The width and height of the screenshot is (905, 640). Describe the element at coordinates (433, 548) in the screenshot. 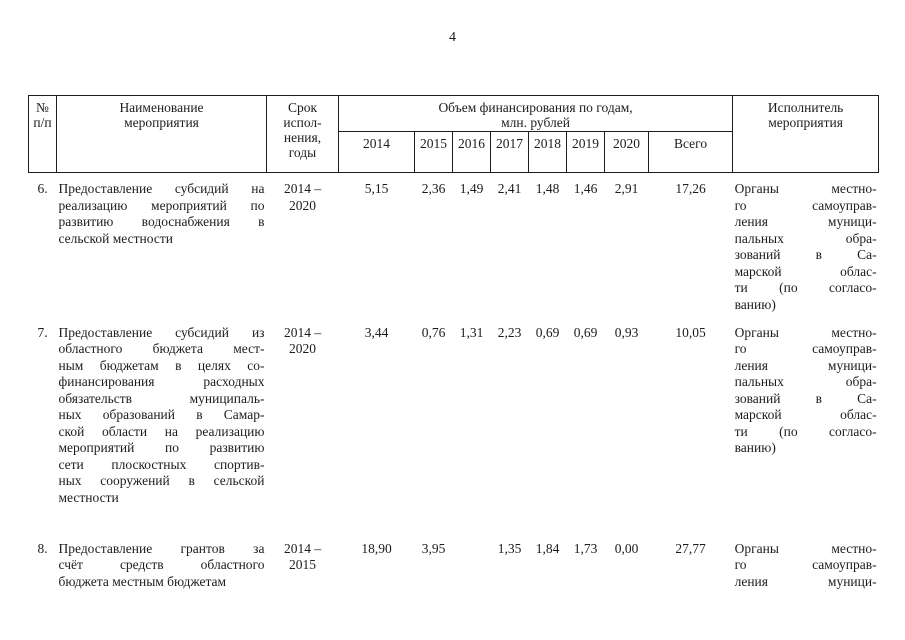

I see `value-cell: 3,95` at that location.